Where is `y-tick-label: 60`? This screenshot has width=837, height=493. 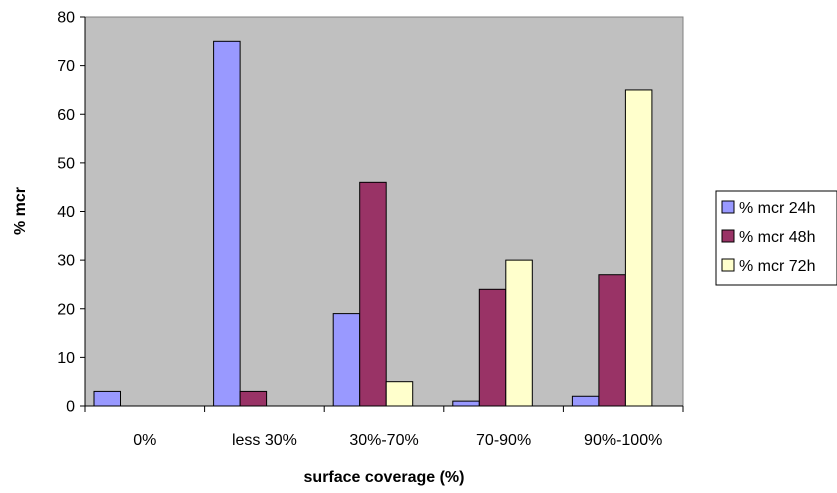 y-tick-label: 60 is located at coordinates (66, 115).